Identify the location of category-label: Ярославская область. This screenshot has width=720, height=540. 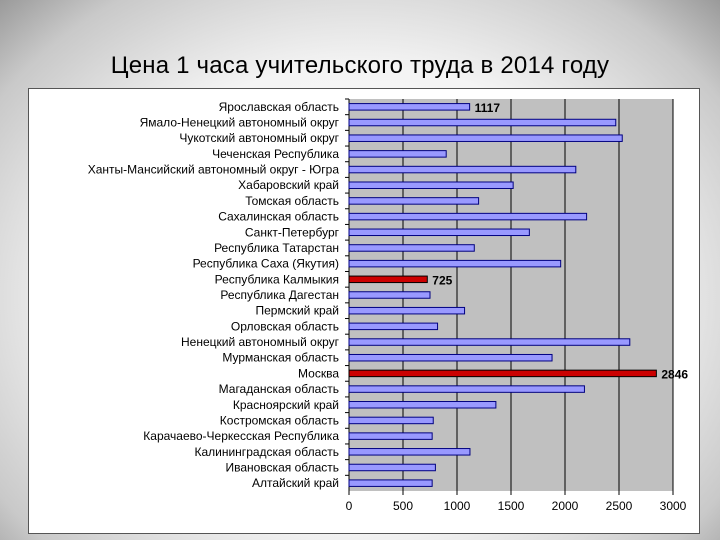
(279, 107).